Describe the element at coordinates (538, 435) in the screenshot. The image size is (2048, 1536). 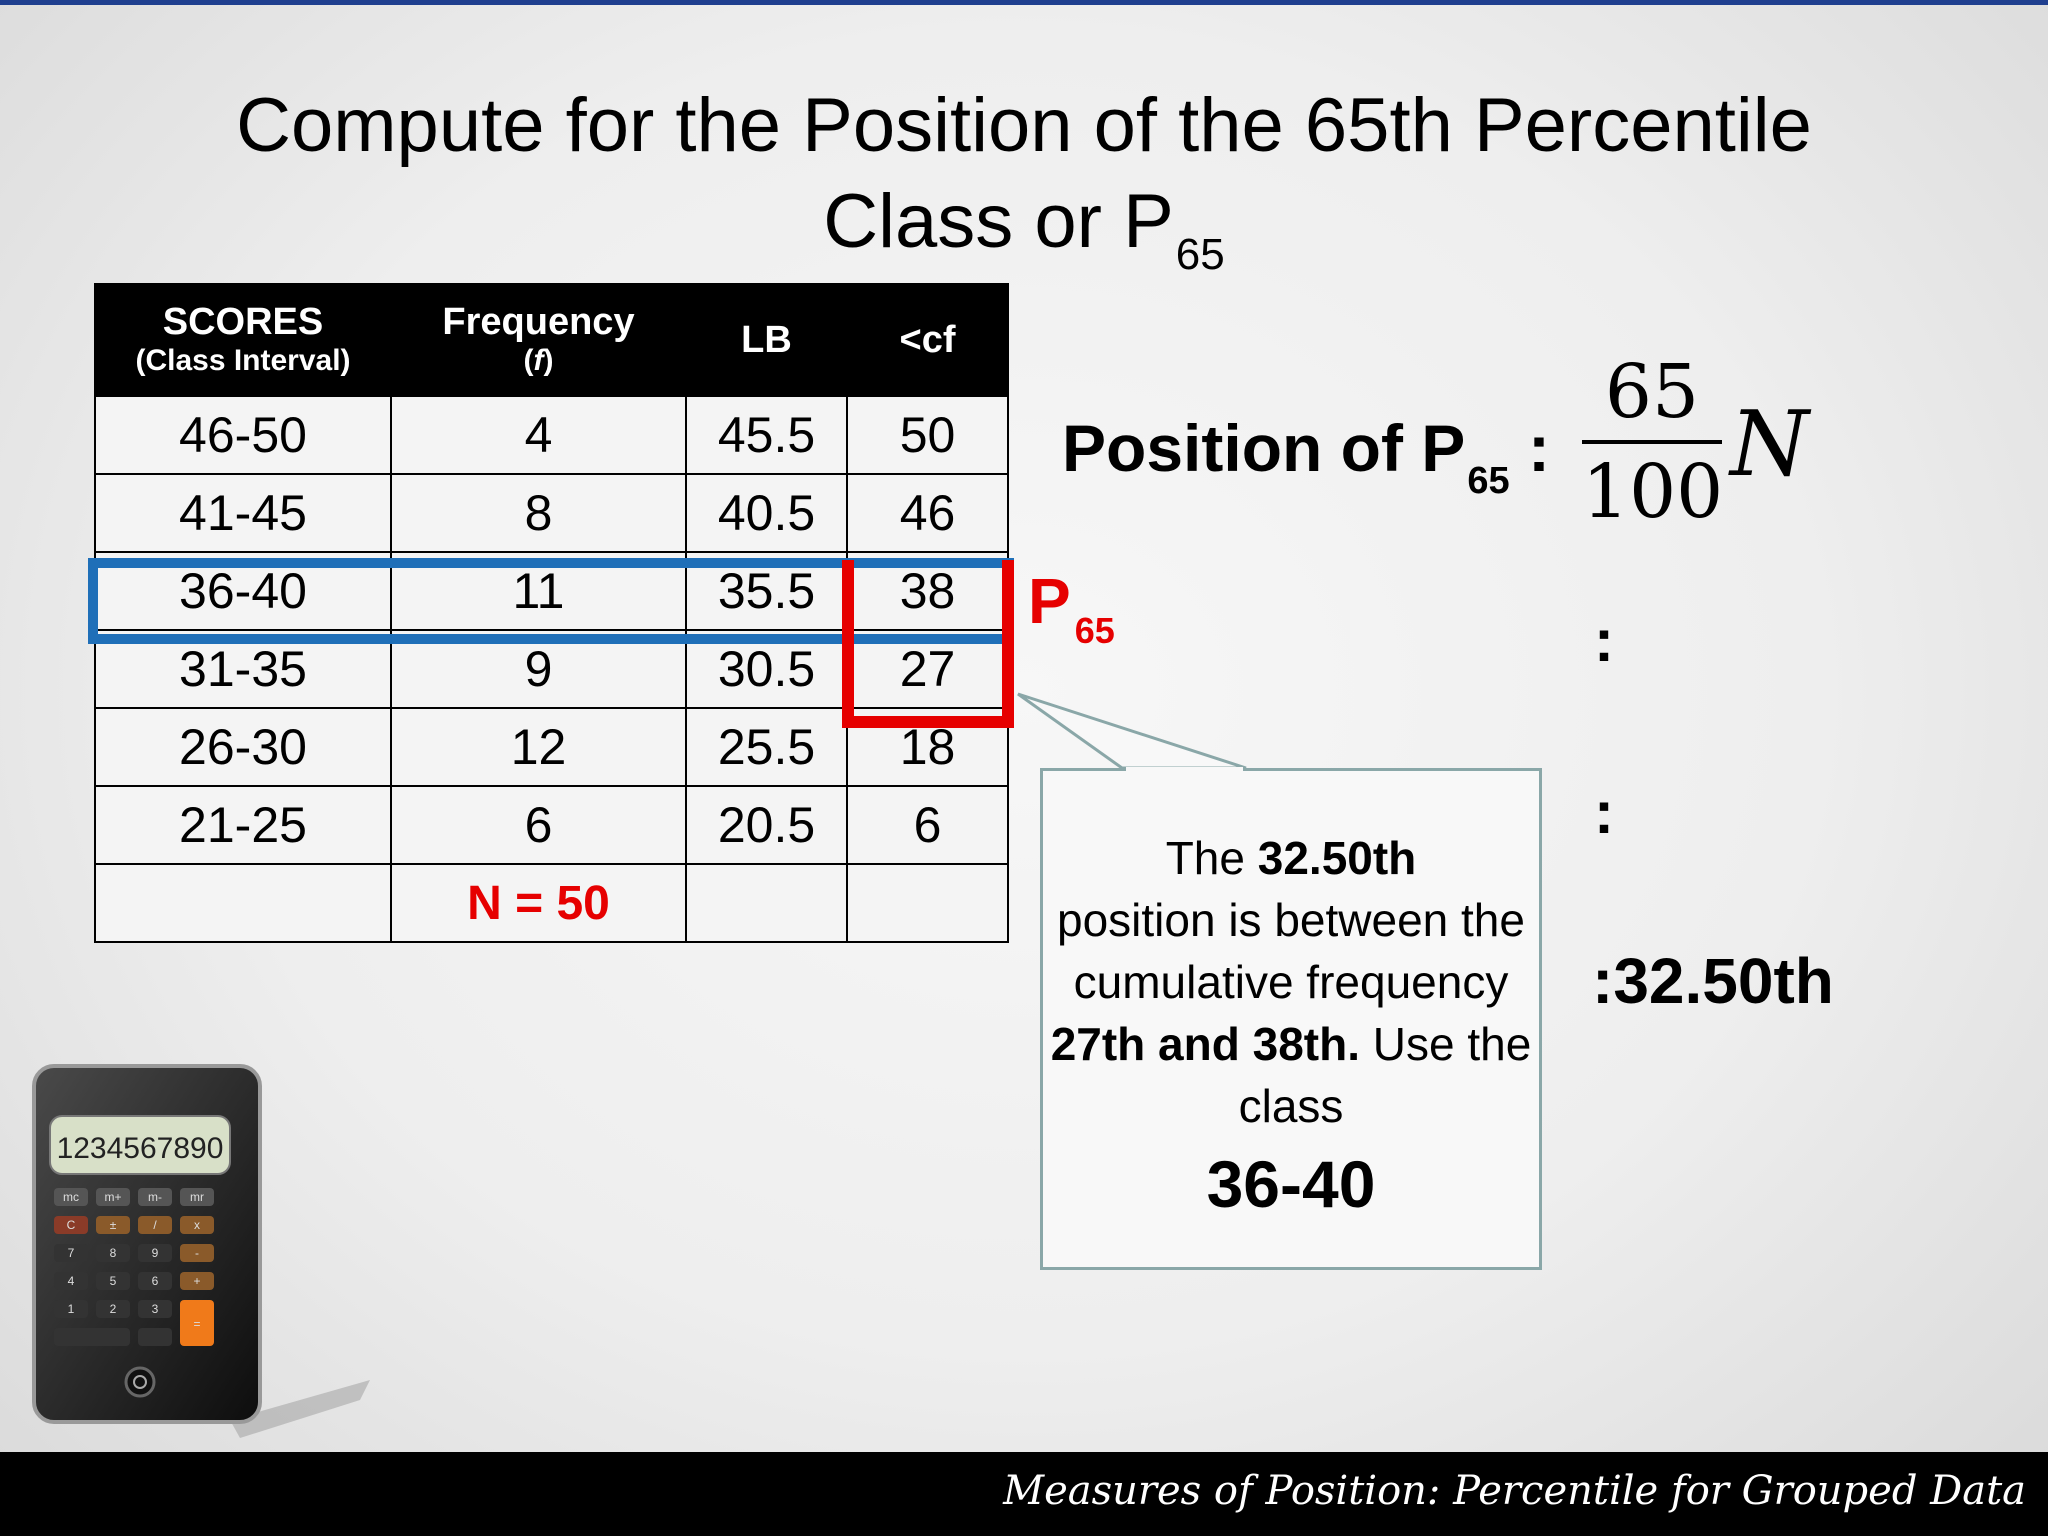
I see `cell-frequency: 4` at that location.